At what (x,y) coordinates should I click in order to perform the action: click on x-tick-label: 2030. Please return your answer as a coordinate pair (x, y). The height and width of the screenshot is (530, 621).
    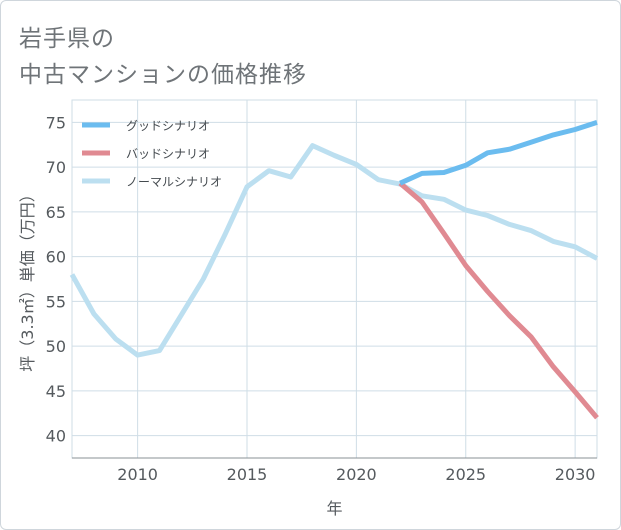
    Looking at the image, I should click on (575, 474).